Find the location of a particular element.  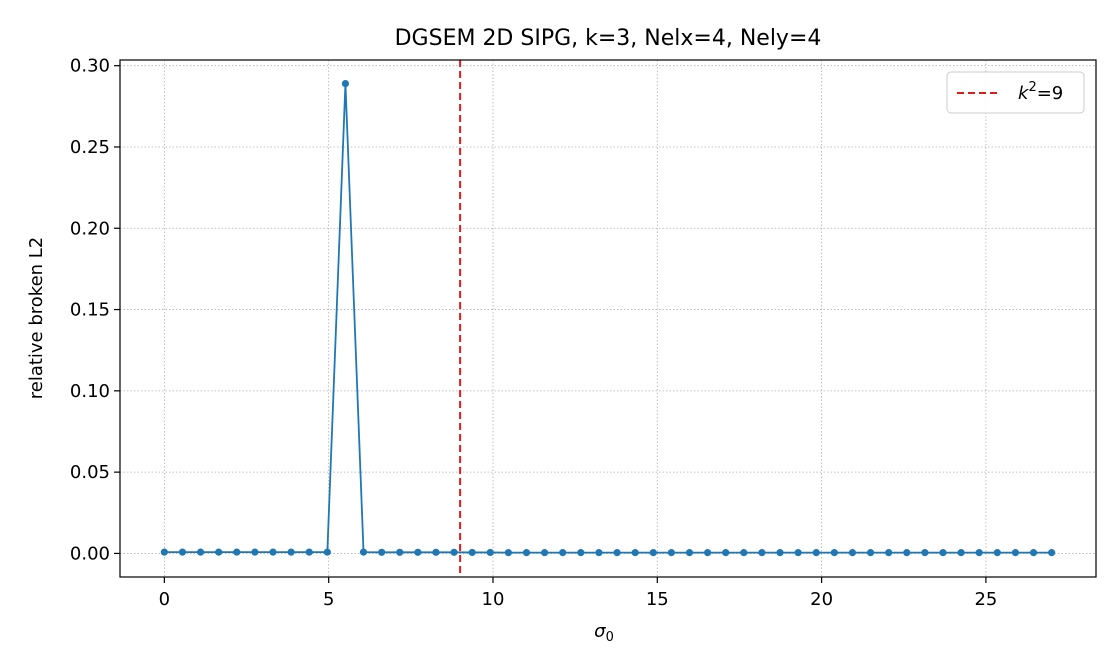

y-axis-label: relative broken L2 is located at coordinates (36, 318).